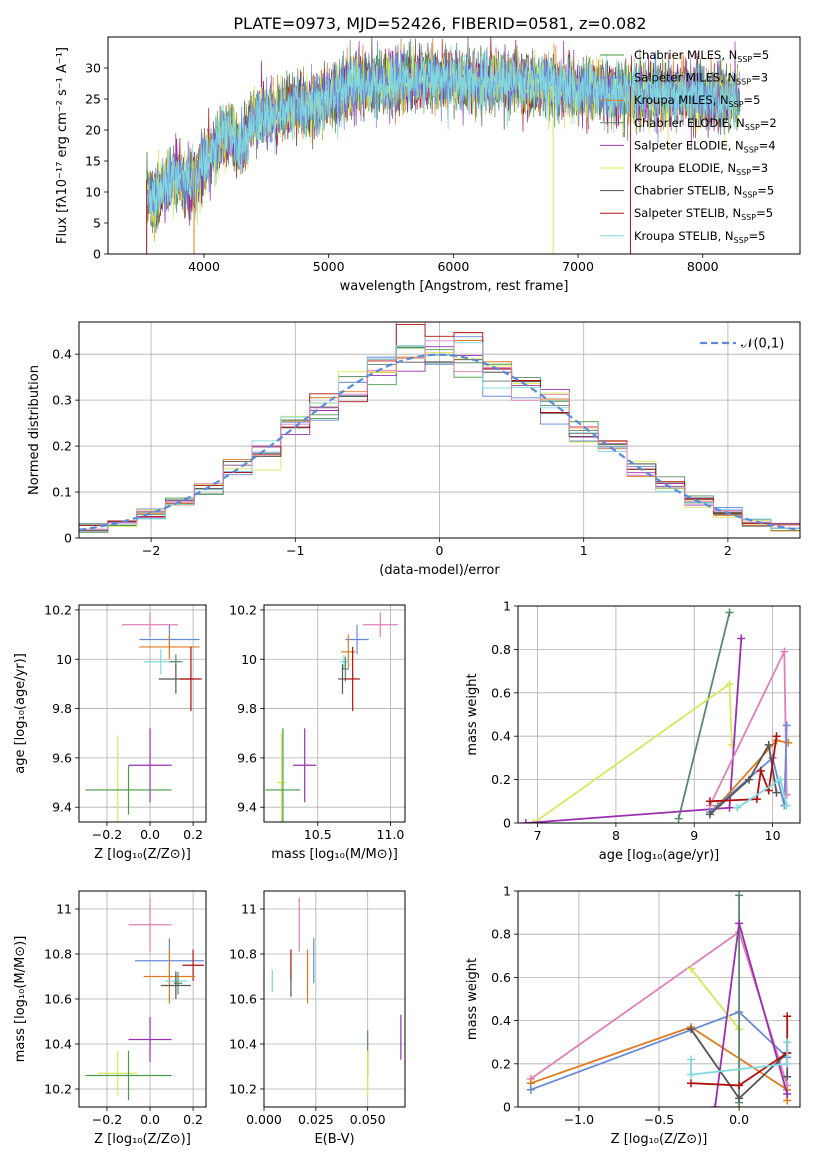  What do you see at coordinates (243, 609) in the screenshot?
I see `age_vs_mass-ytick-label: 10.2` at bounding box center [243, 609].